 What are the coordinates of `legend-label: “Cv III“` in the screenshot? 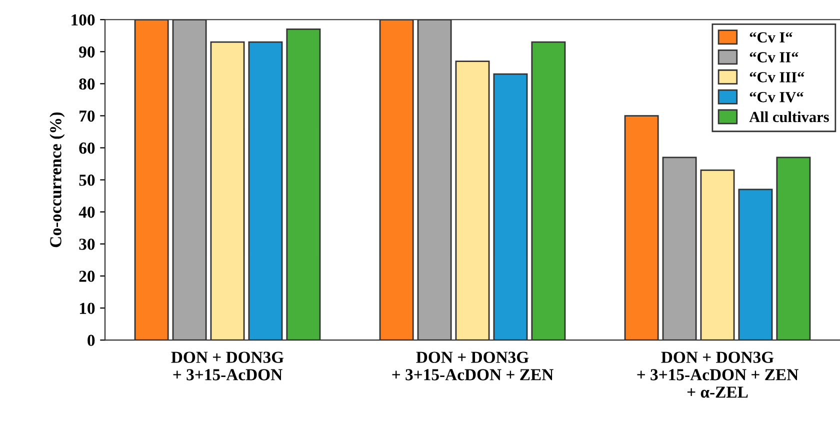 It's located at (777, 77).